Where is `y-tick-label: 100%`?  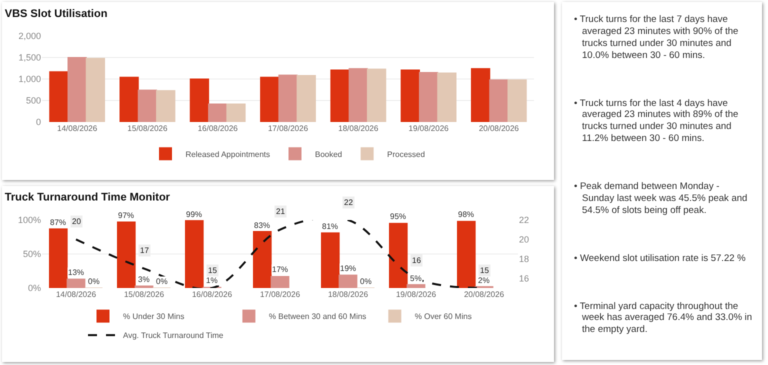 y-tick-label: 100% is located at coordinates (29, 220).